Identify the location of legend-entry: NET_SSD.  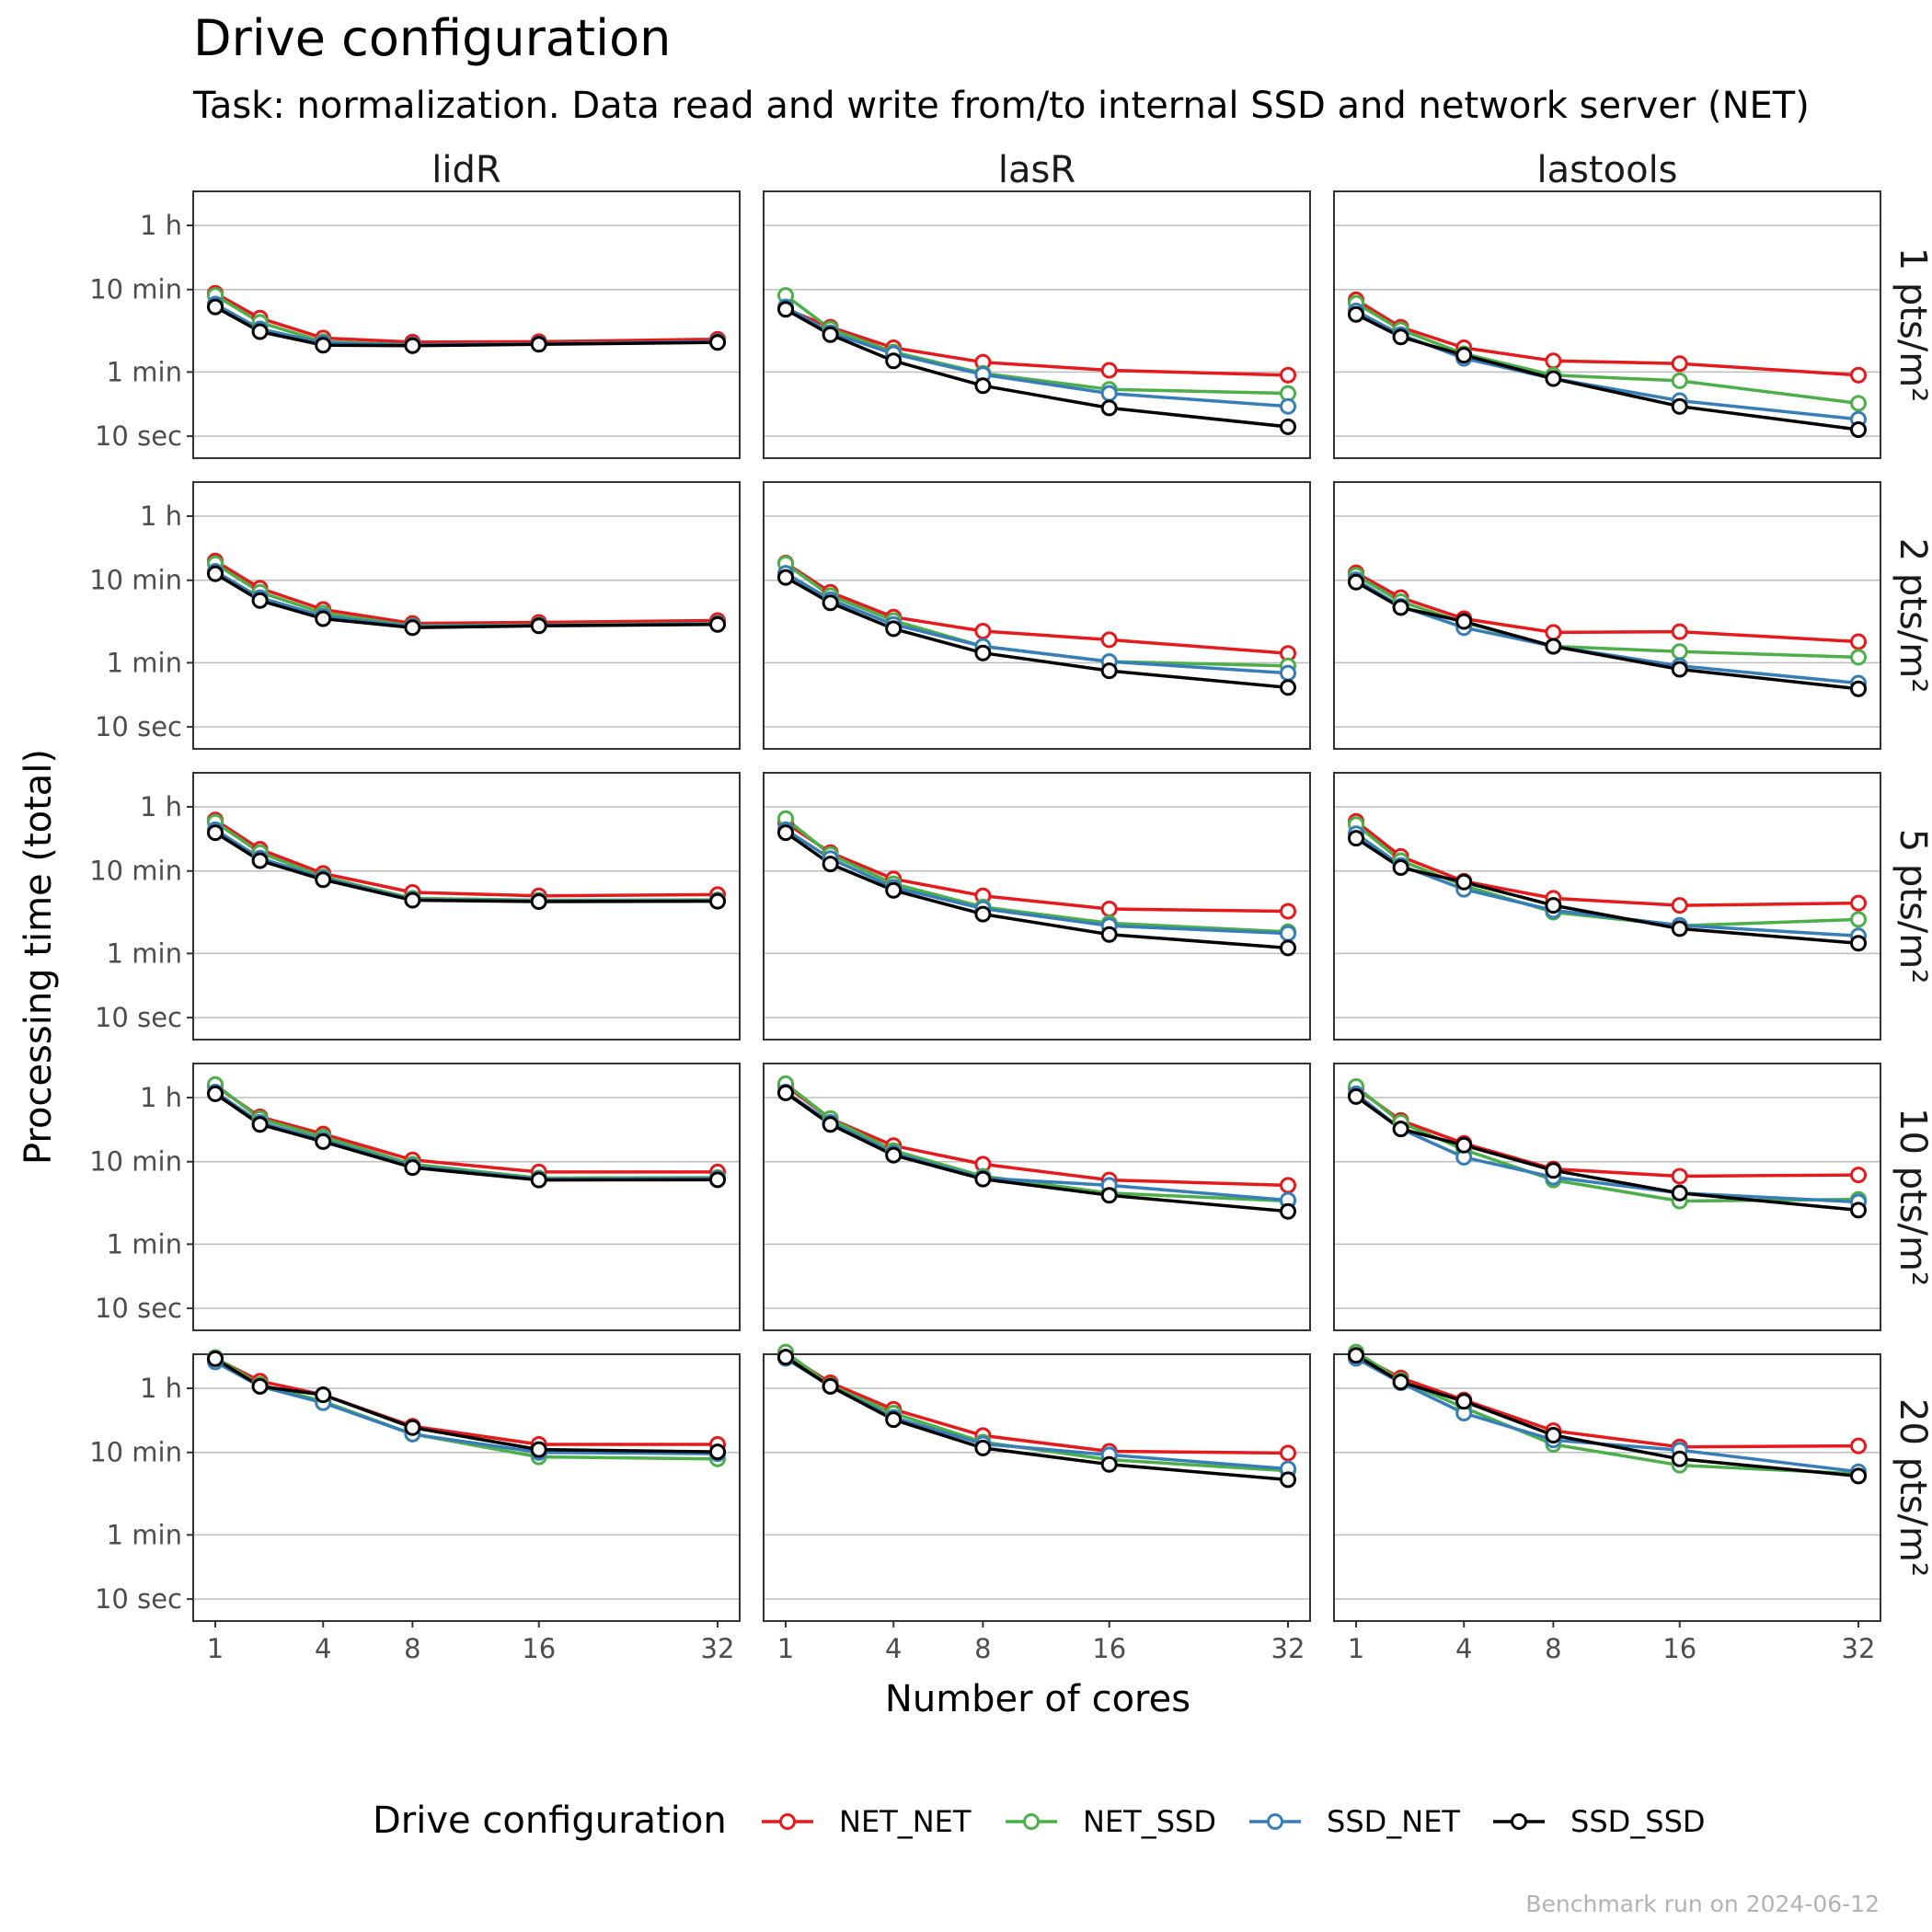
(1111, 1821).